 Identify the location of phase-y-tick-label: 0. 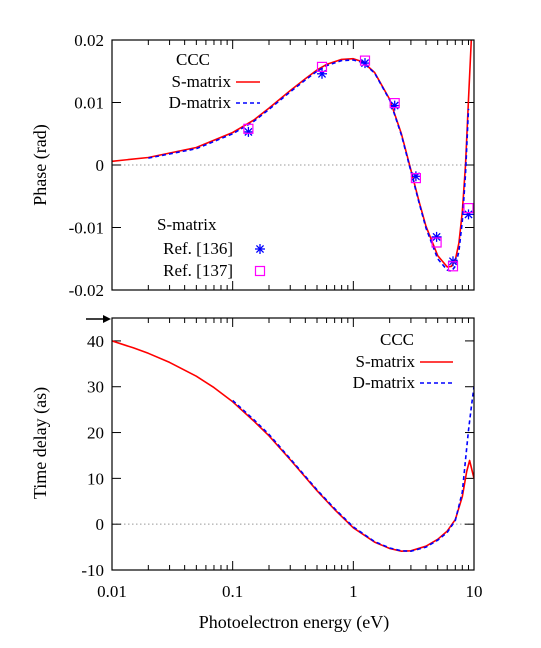
(100, 165).